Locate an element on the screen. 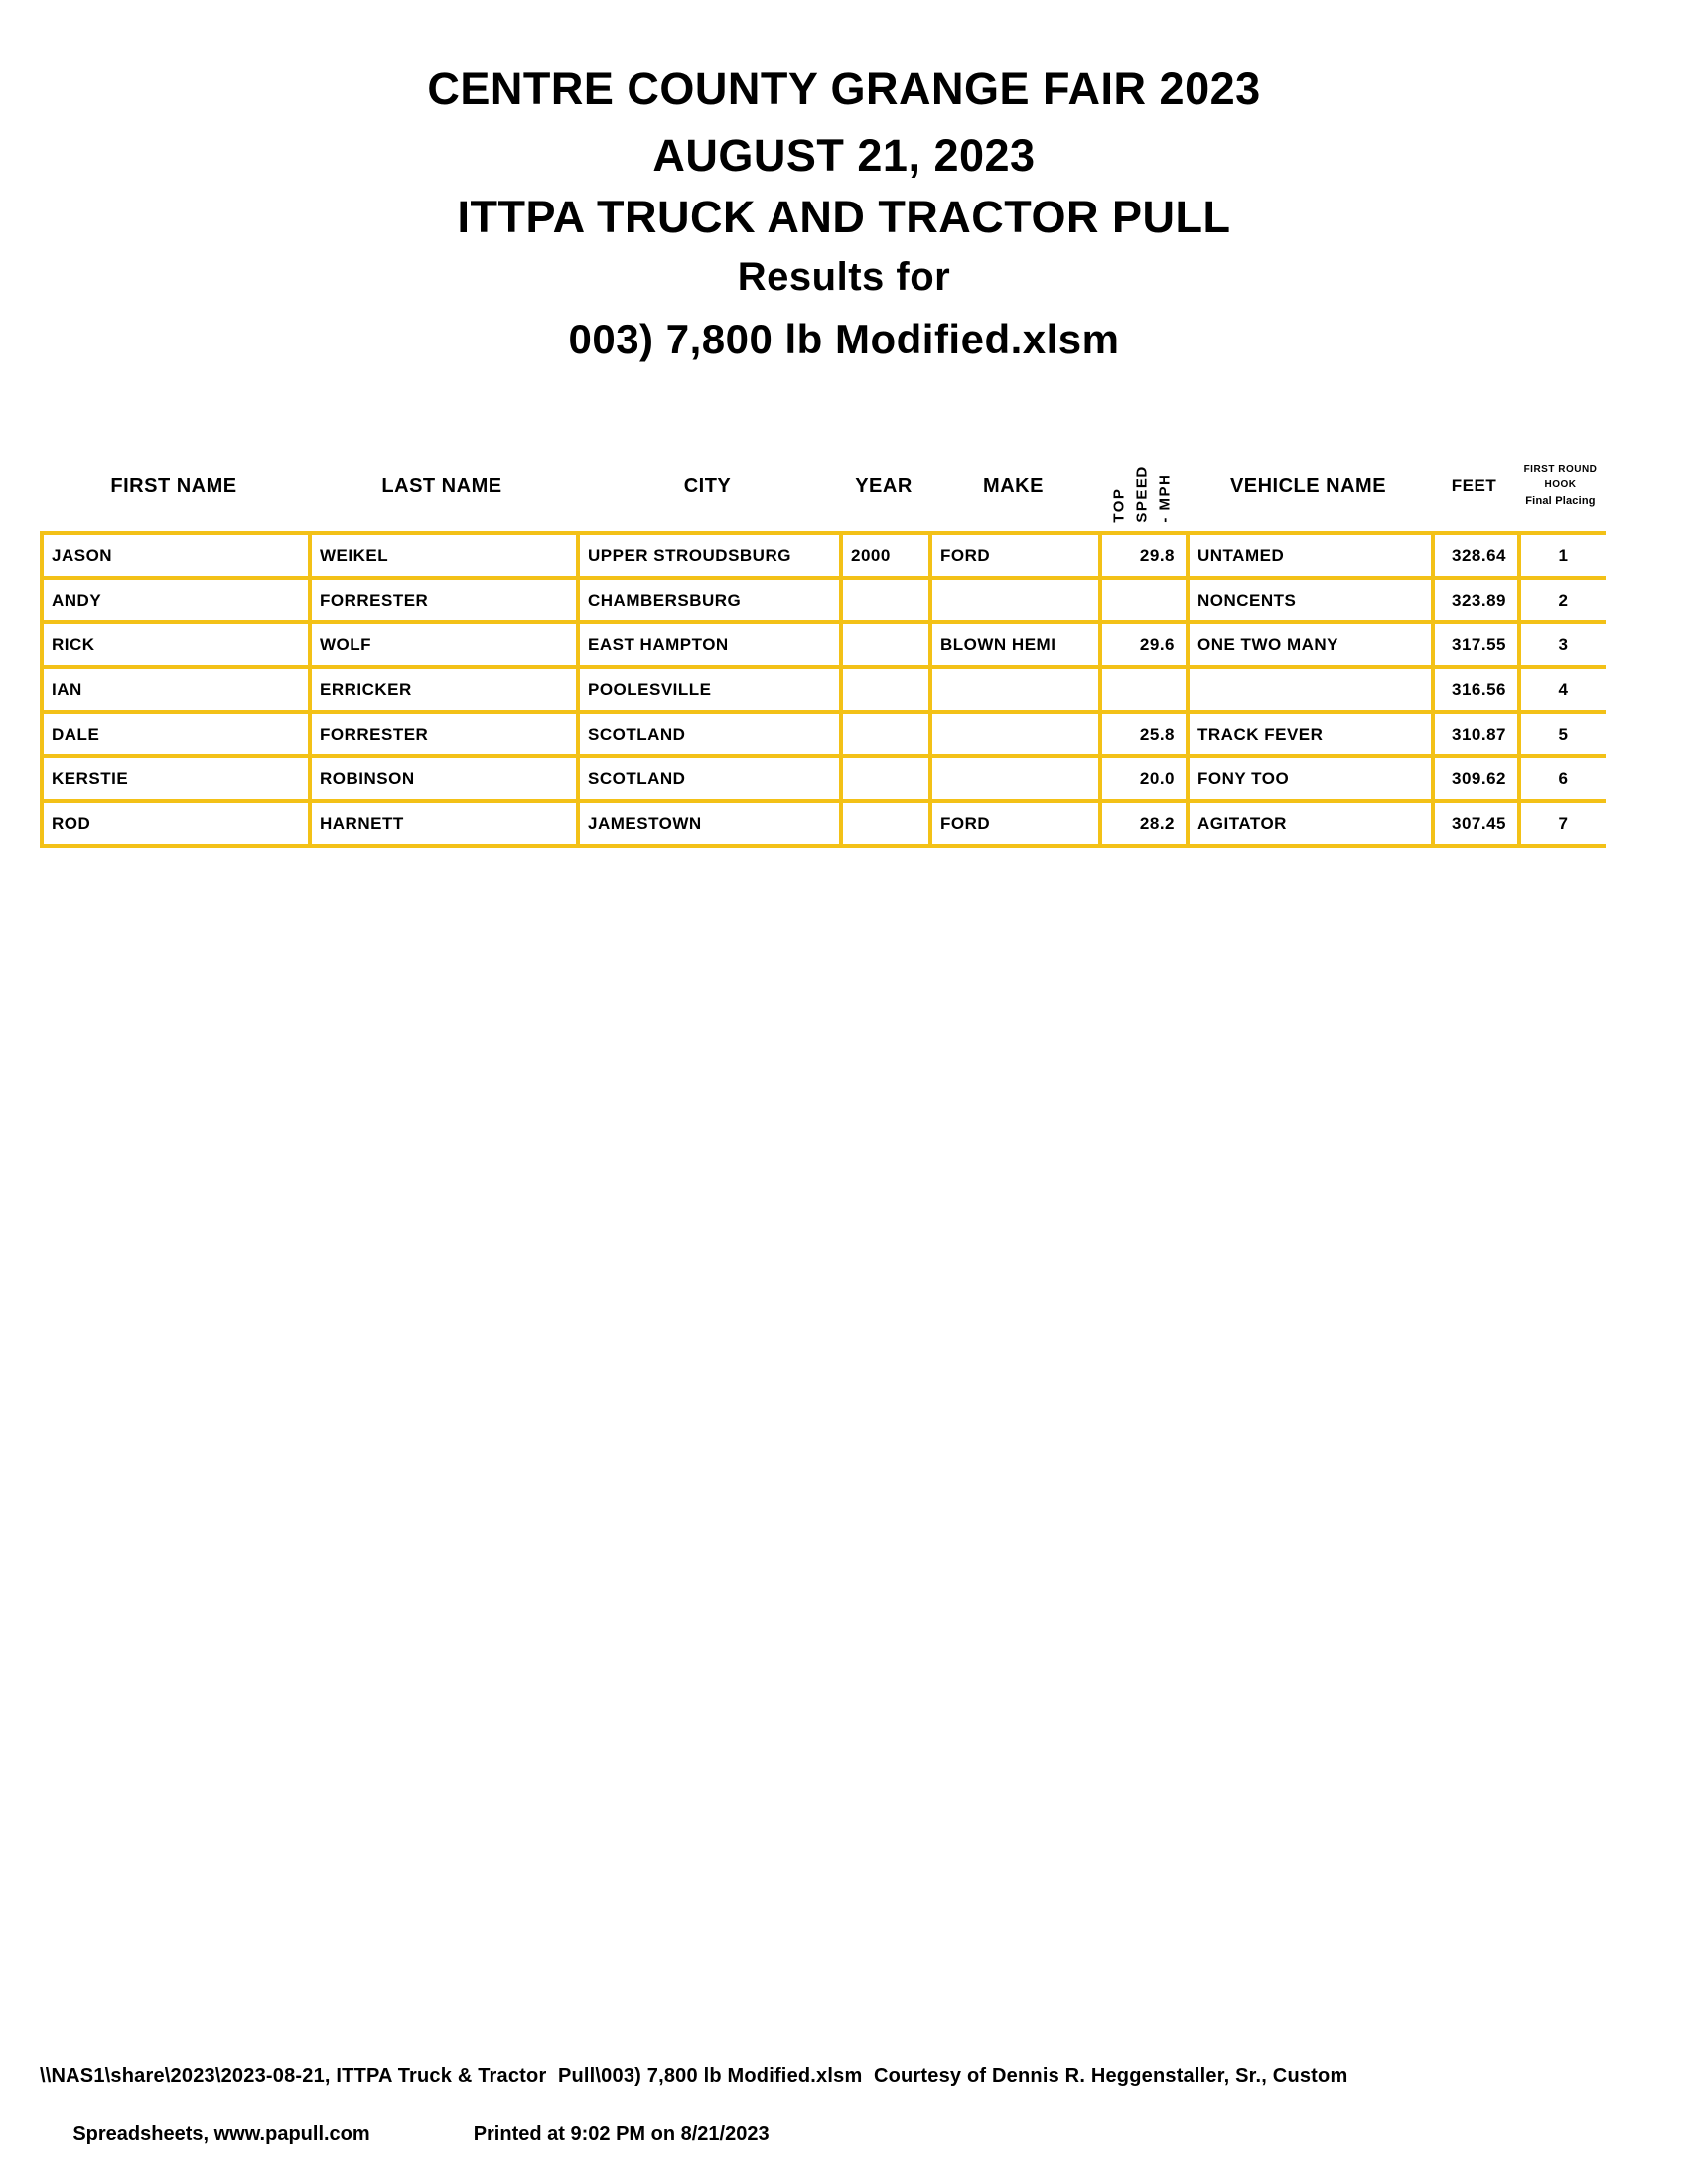 Image resolution: width=1688 pixels, height=2184 pixels. cell-vehicle-name is located at coordinates (1310, 689).